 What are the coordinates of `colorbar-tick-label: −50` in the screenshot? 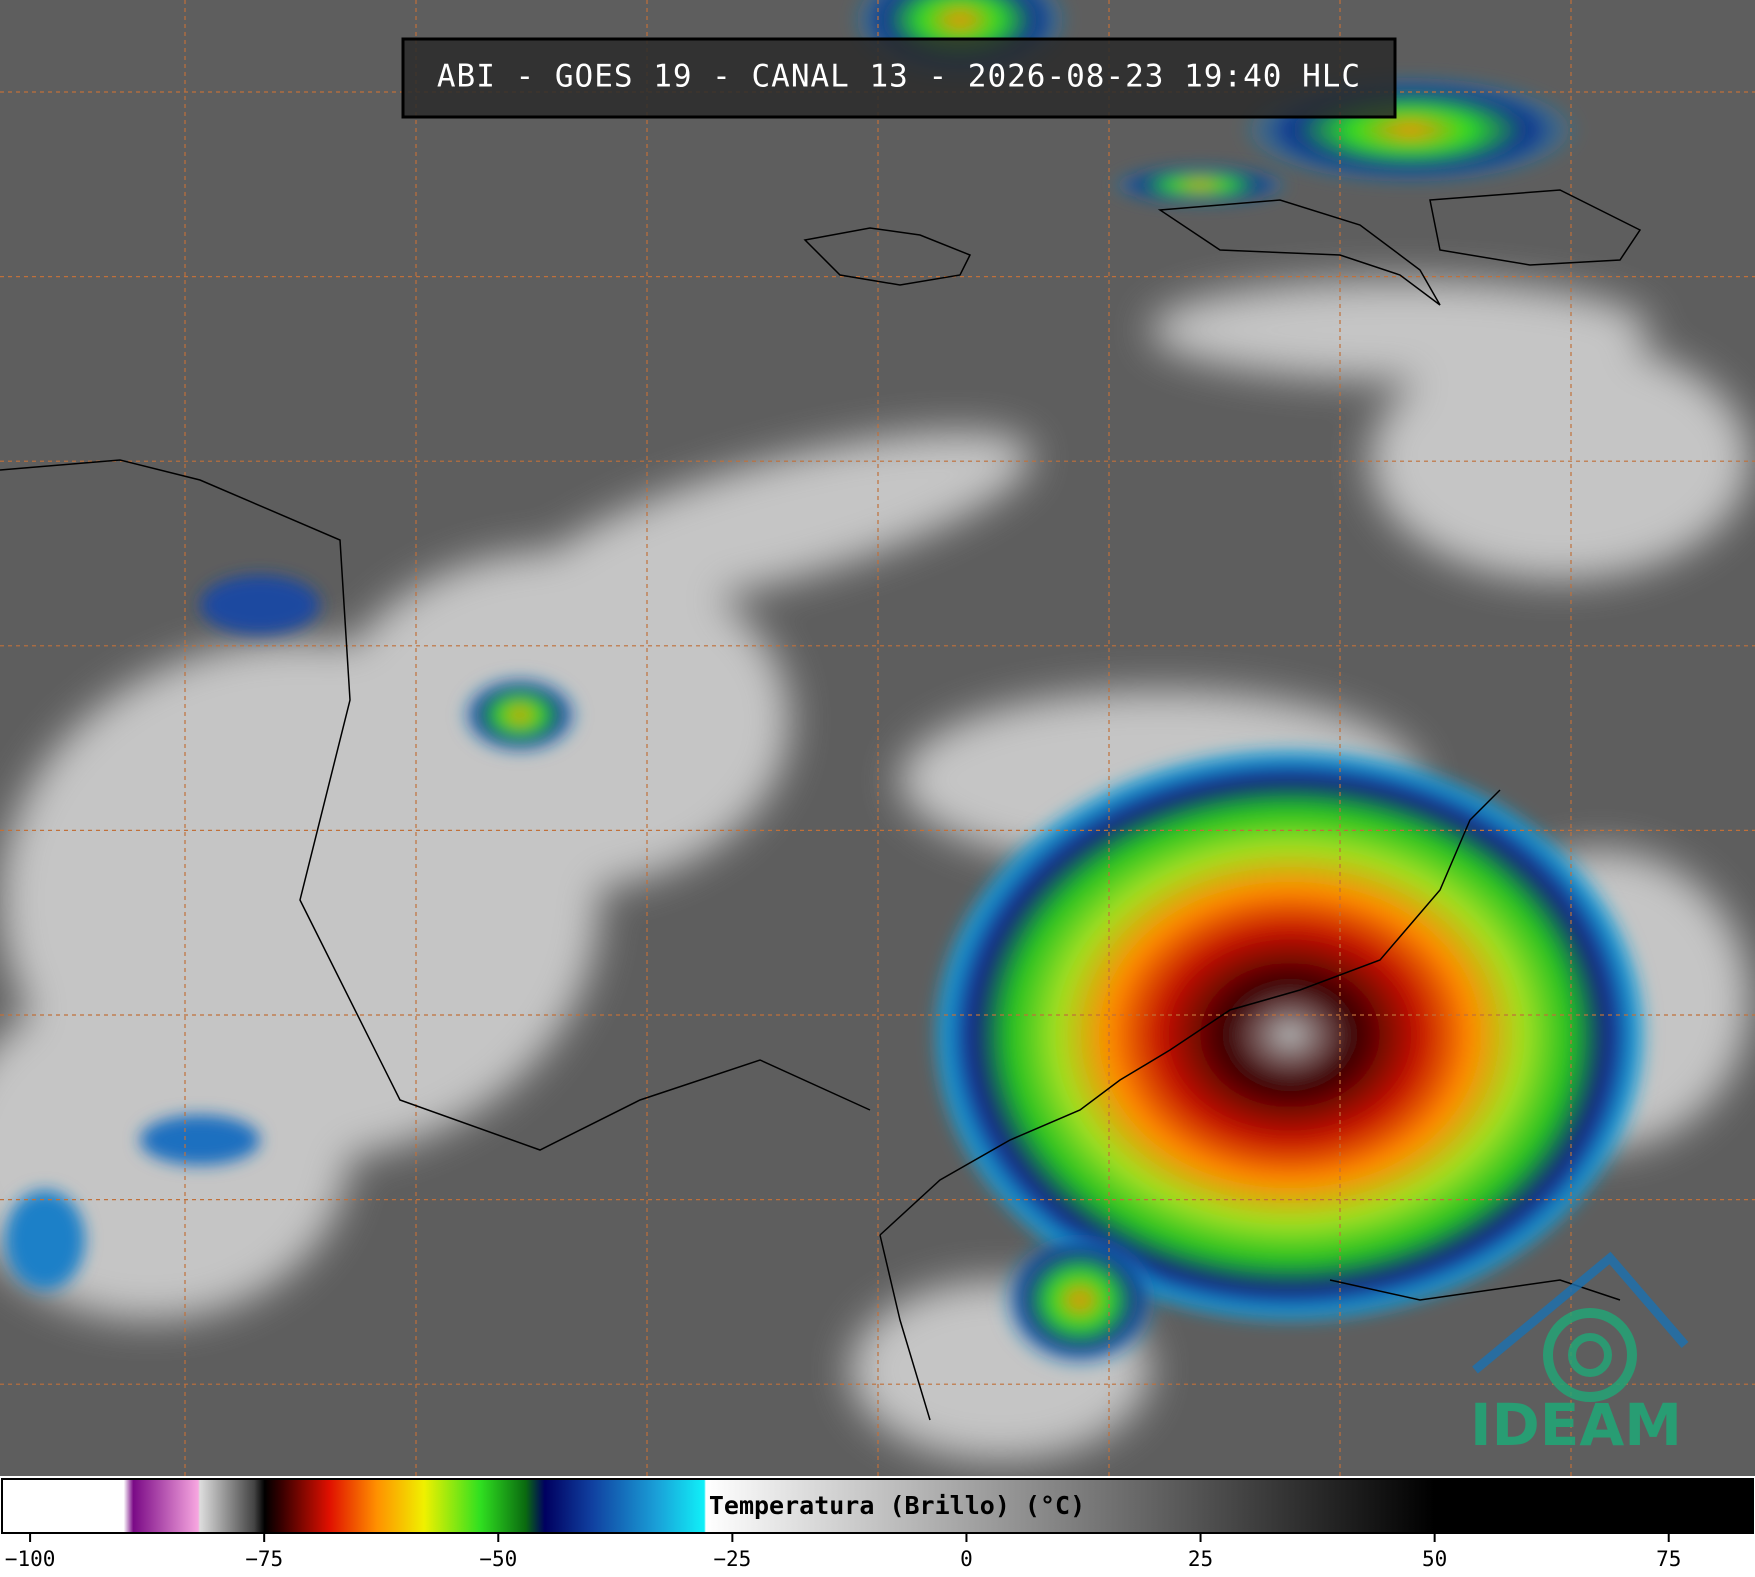 It's located at (498, 1559).